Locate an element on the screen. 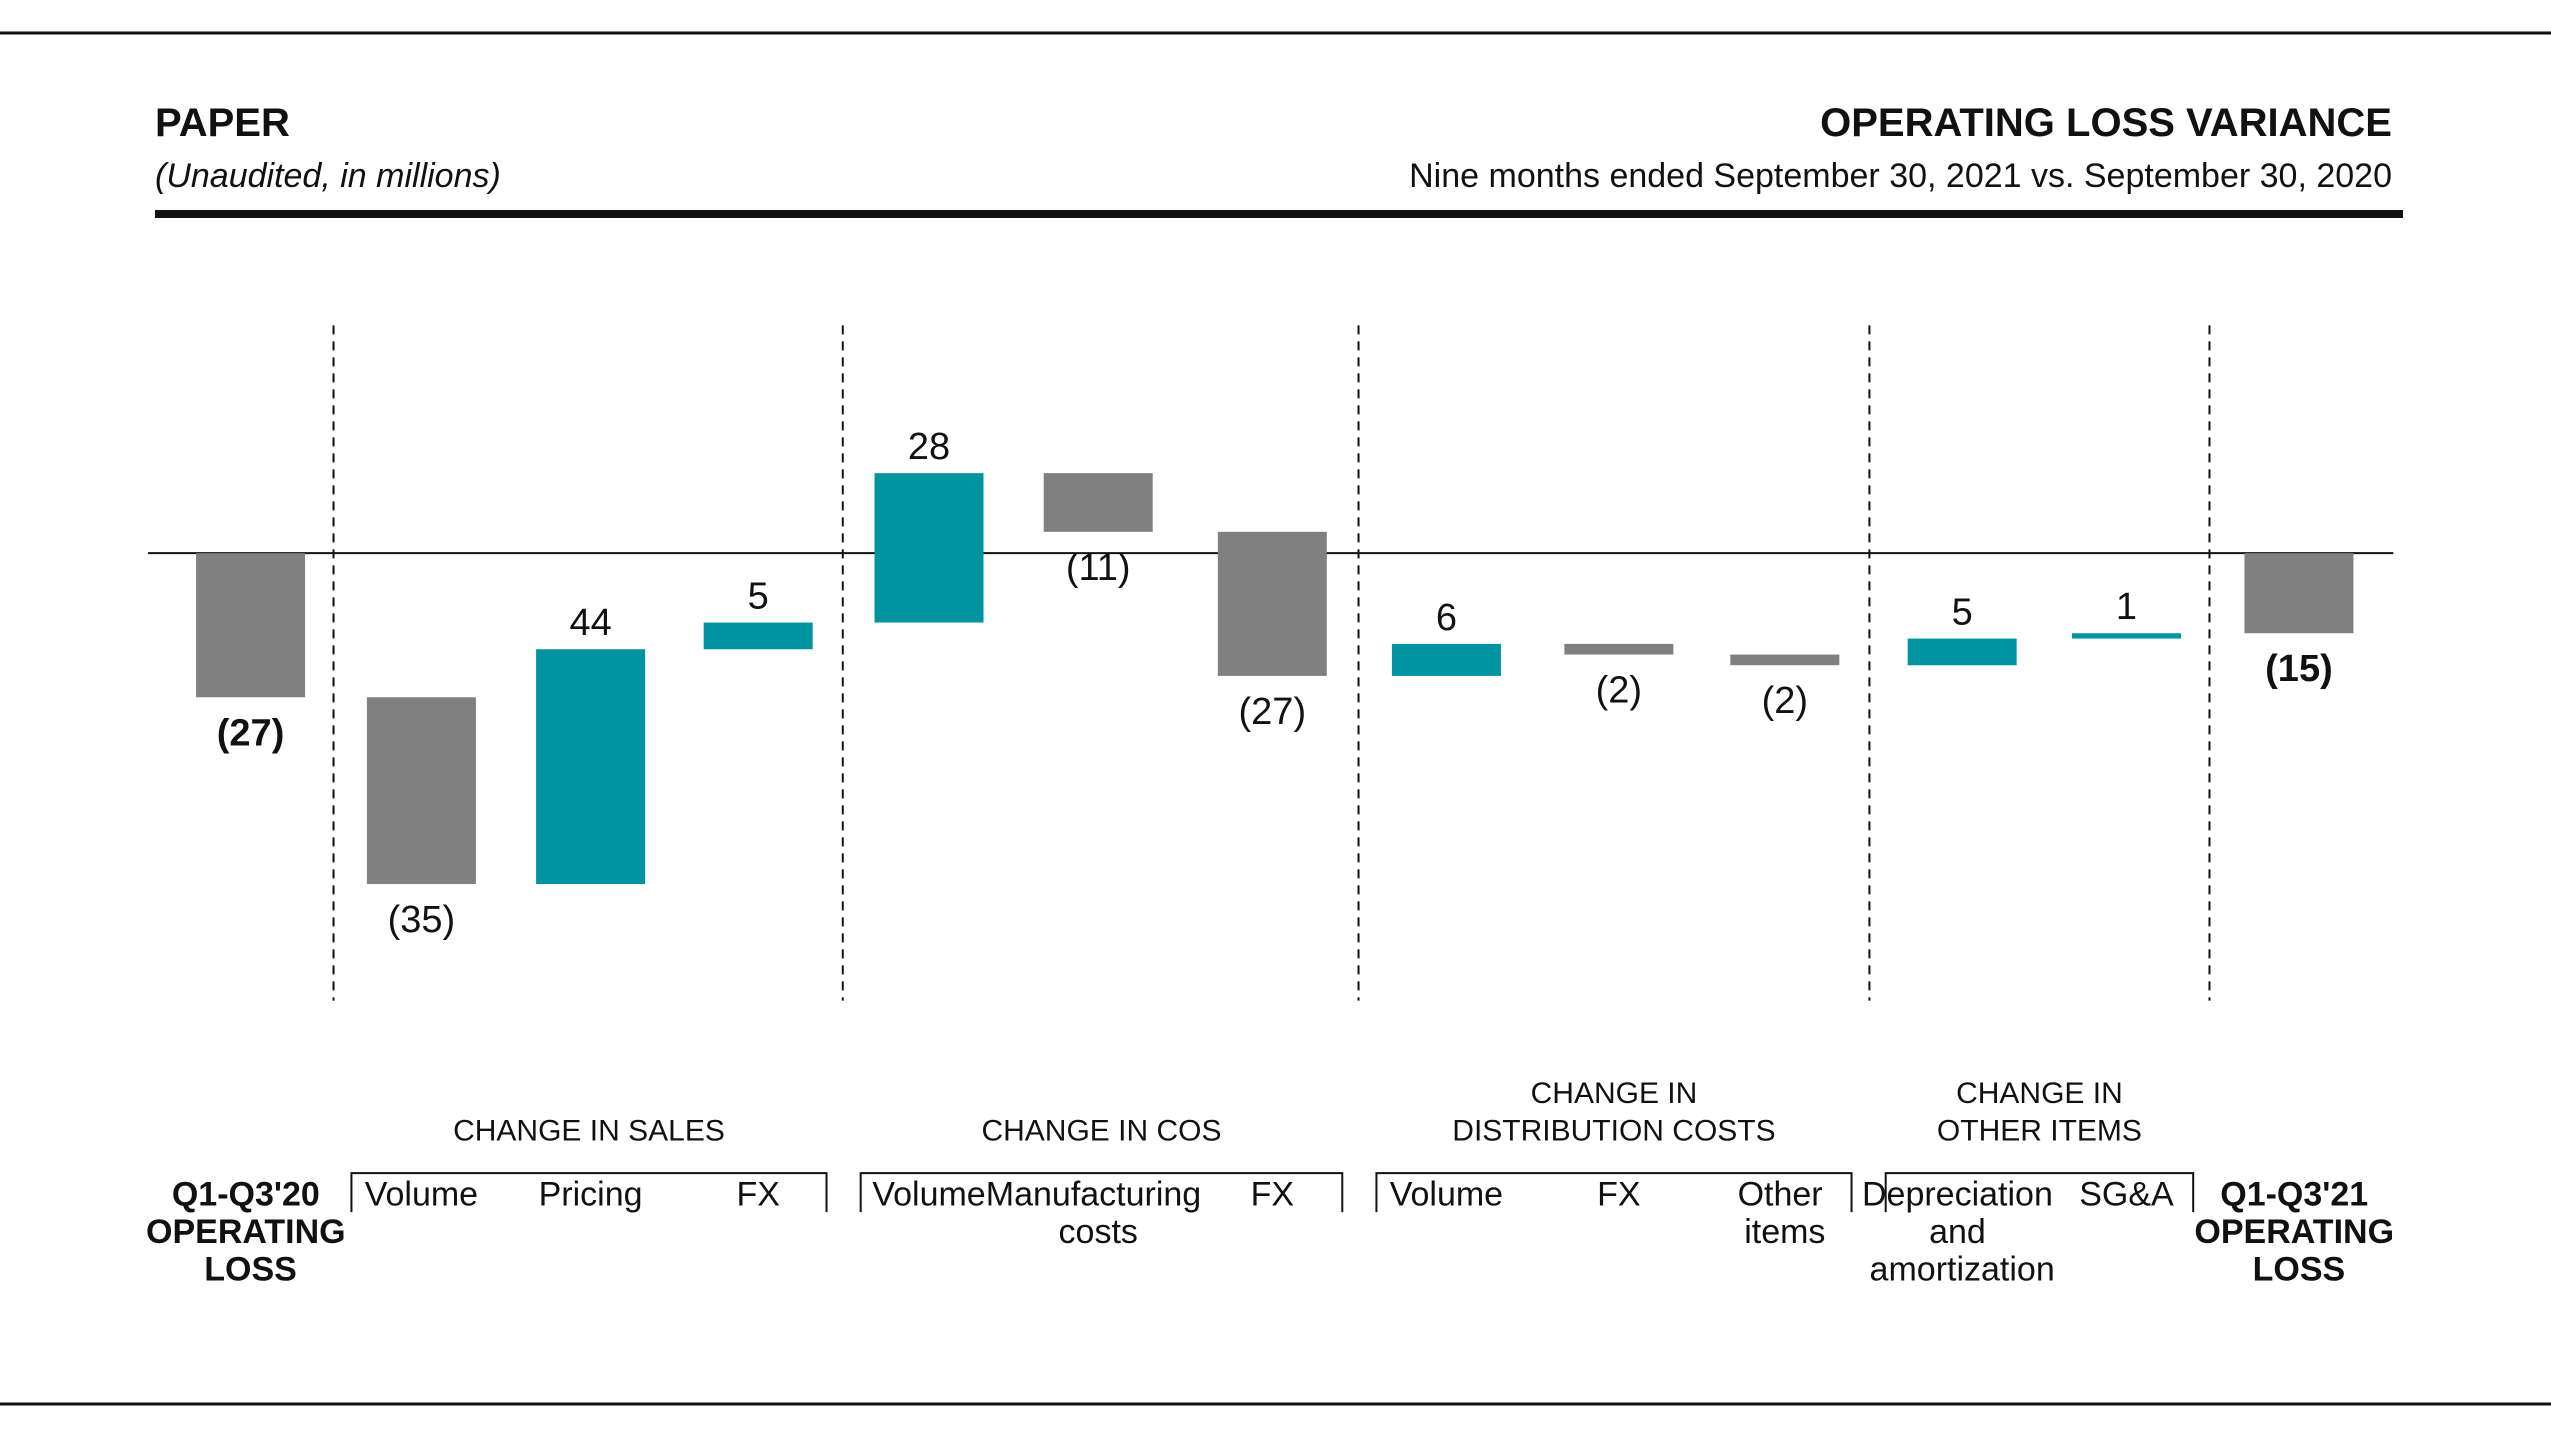 This screenshot has height=1439, width=2551. value-label: (15) is located at coordinates (2299, 669).